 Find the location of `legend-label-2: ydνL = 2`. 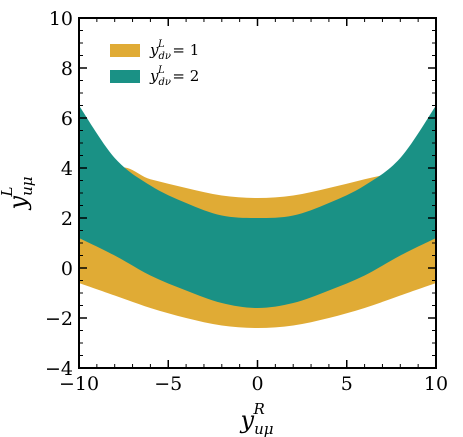

legend-label-2: ydνL = 2 is located at coordinates (174, 76).